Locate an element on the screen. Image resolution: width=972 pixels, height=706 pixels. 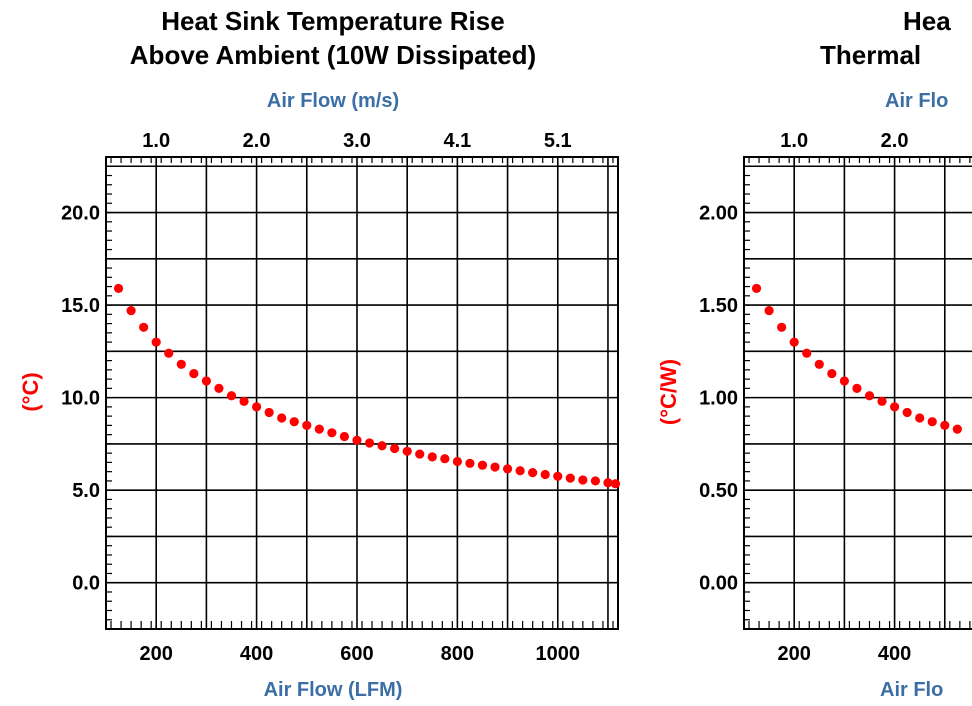
x-tick-labels: 200 400 600 800 1000 is located at coordinates (360, 654).